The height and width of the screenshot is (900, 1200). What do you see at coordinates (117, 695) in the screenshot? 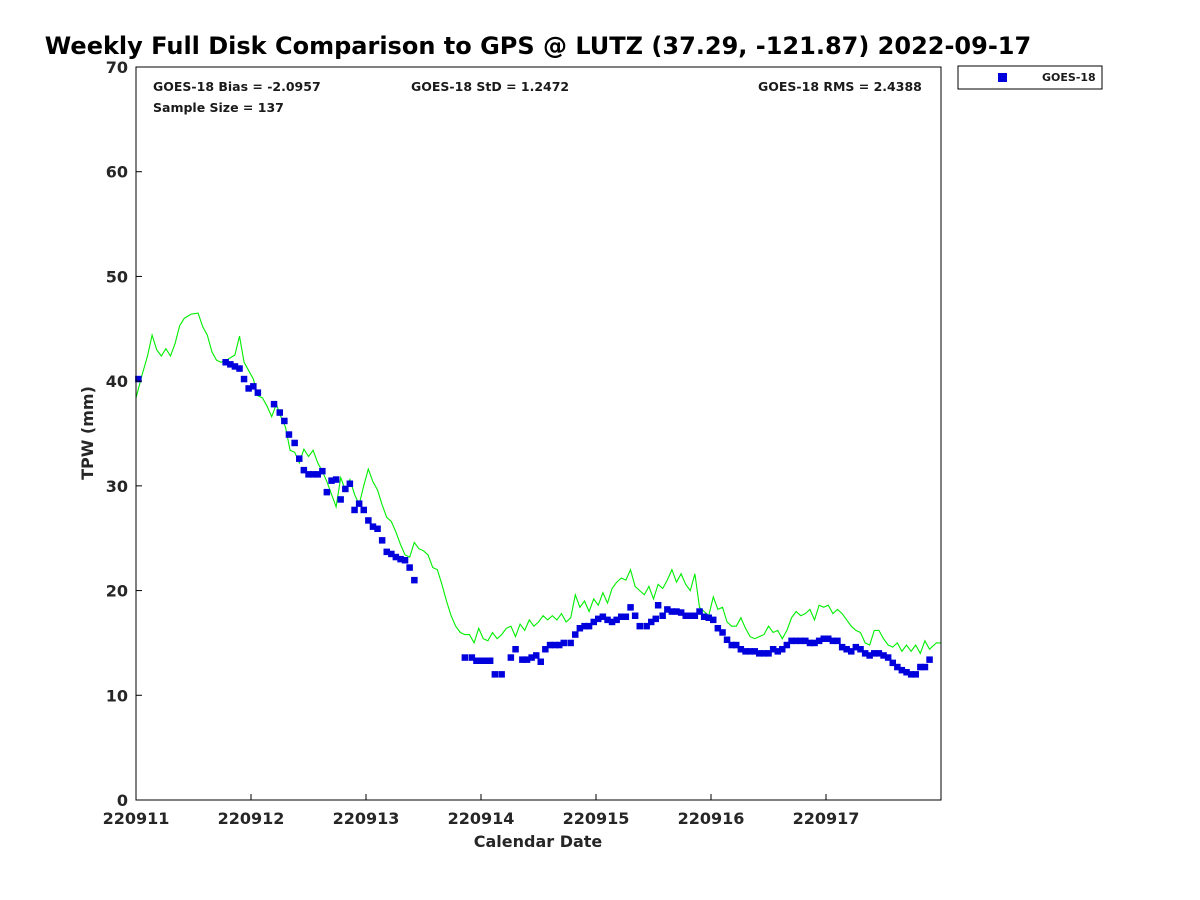
I see `y-tick-label: 10` at bounding box center [117, 695].